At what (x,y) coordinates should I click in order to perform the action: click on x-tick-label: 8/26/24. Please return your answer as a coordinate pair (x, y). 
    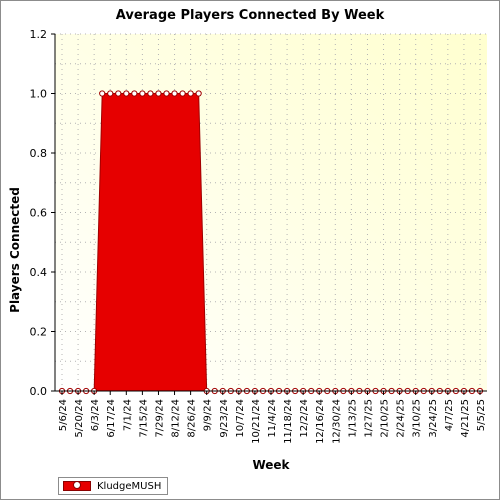
    Looking at the image, I should click on (192, 418).